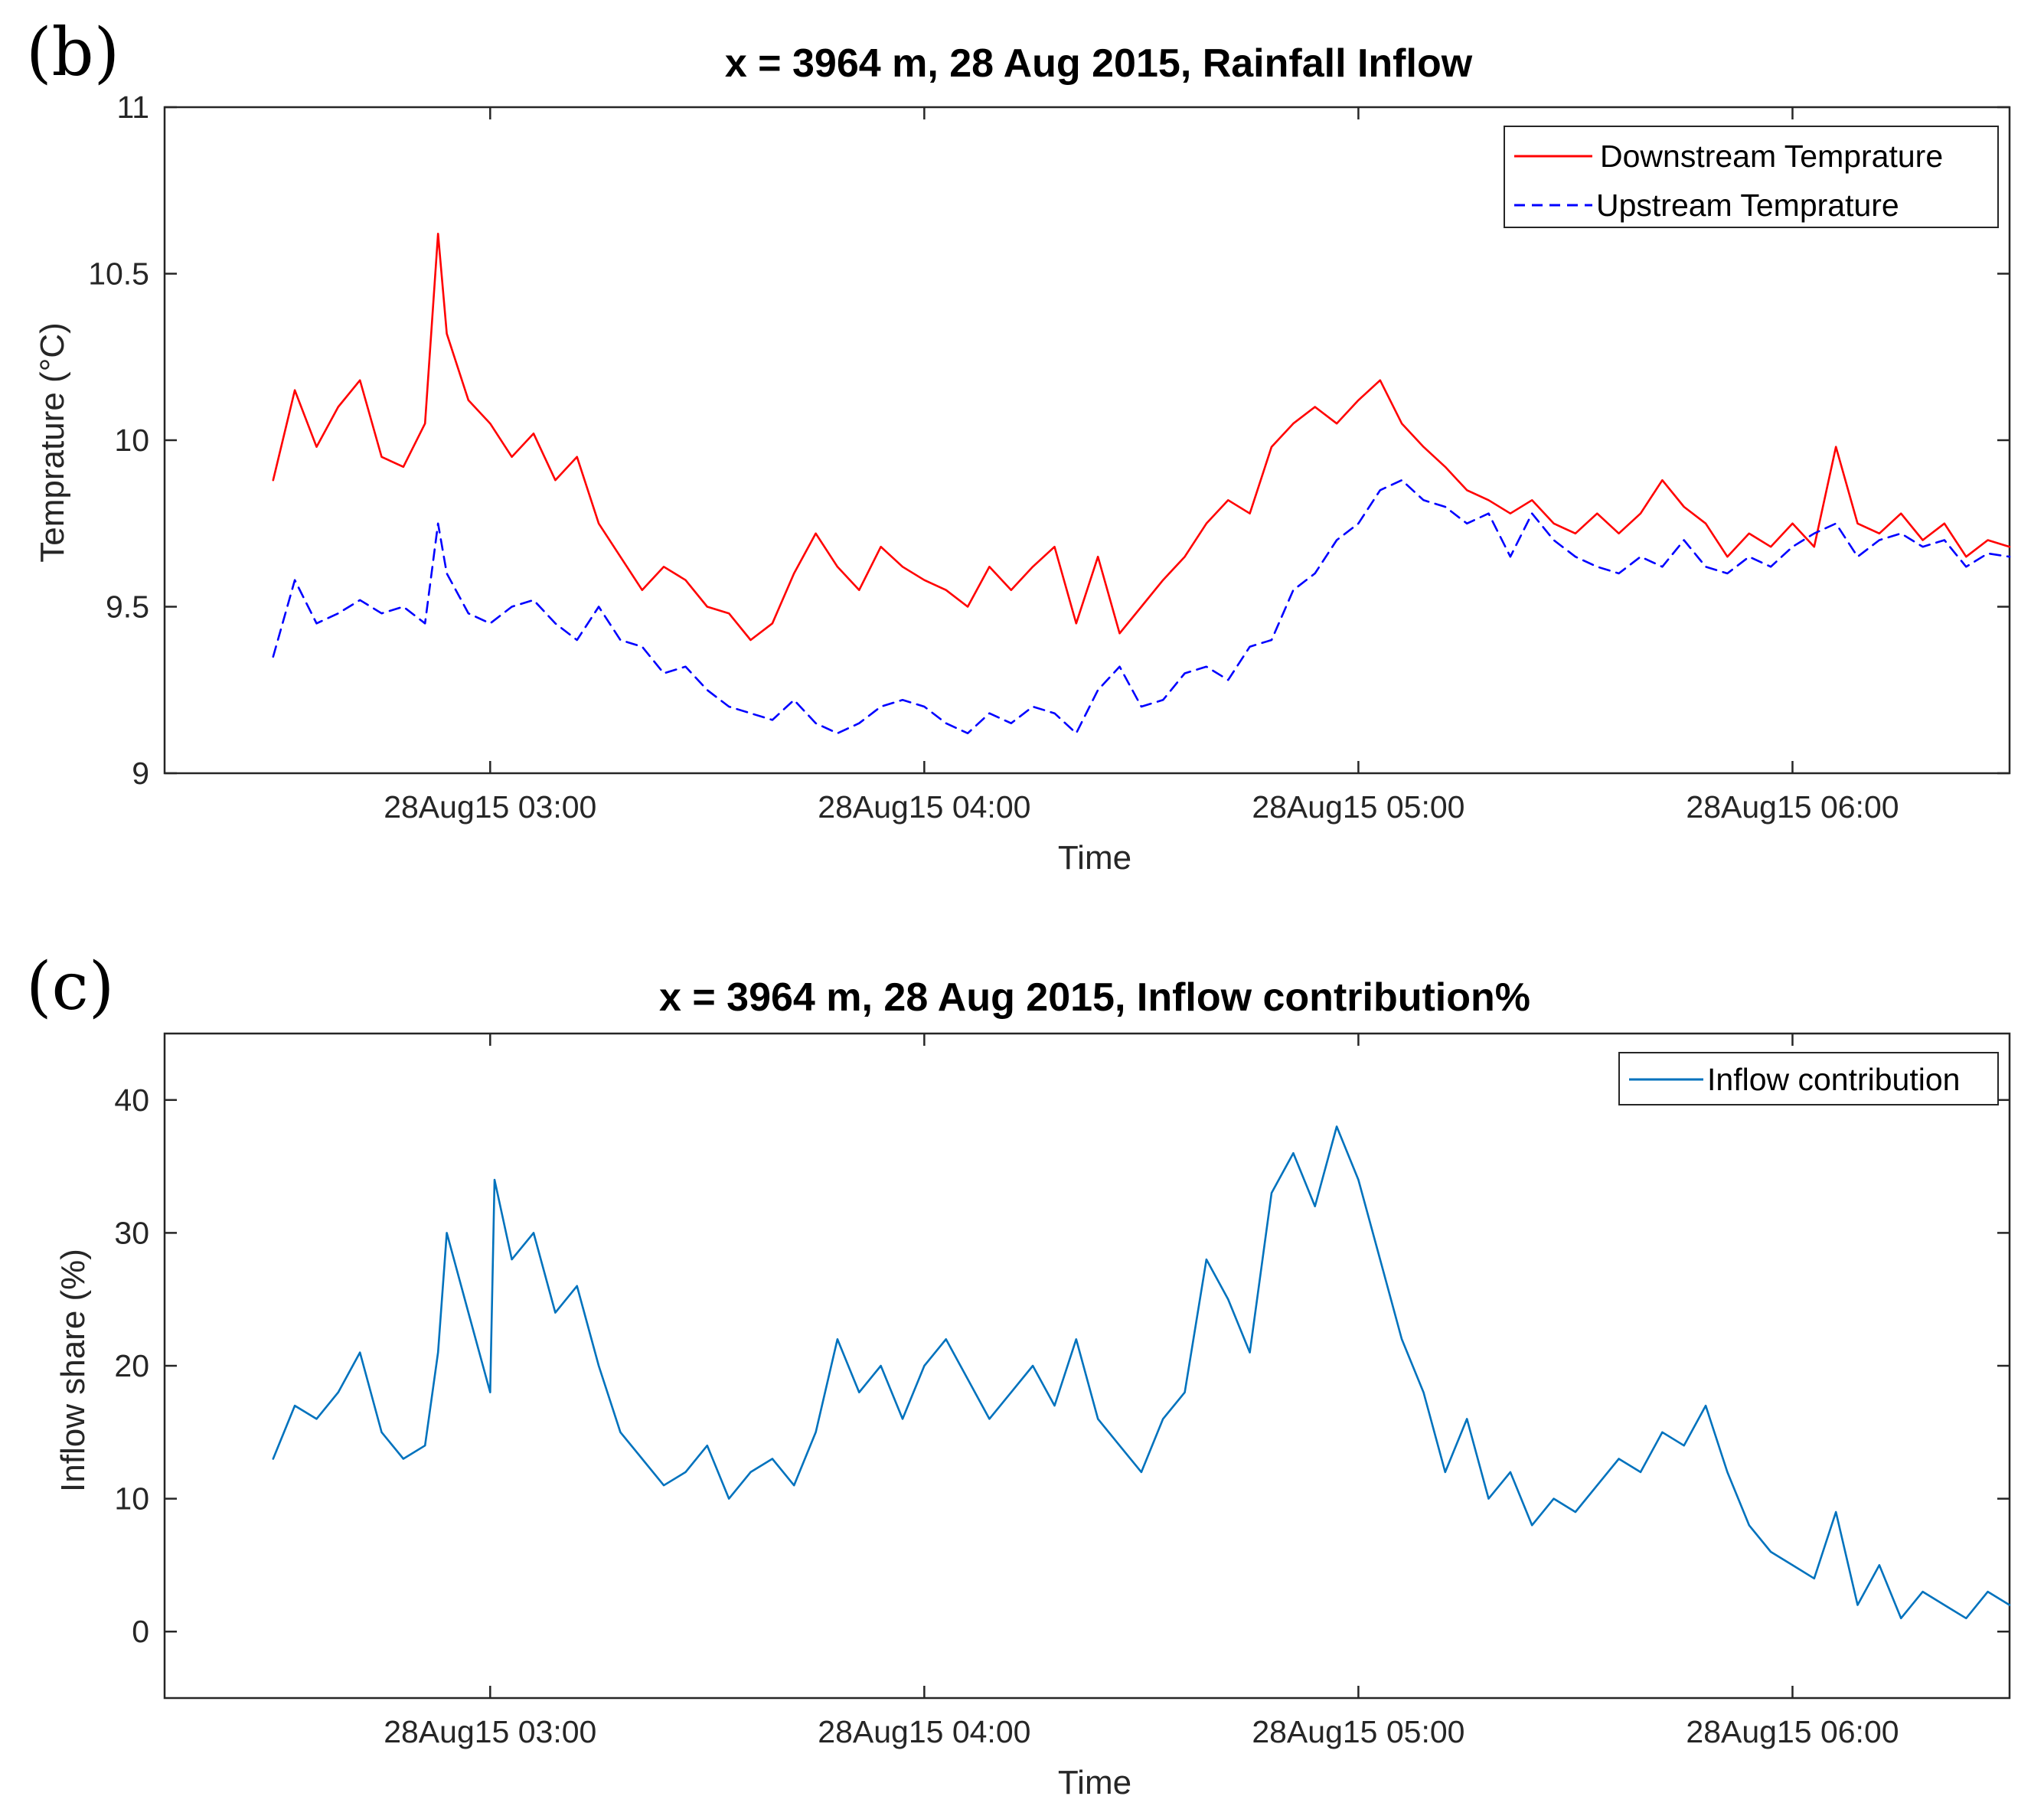 This screenshot has width=2044, height=1819. Describe the element at coordinates (131, 1499) in the screenshot. I see `chart-c-ytick-label: 10` at that location.